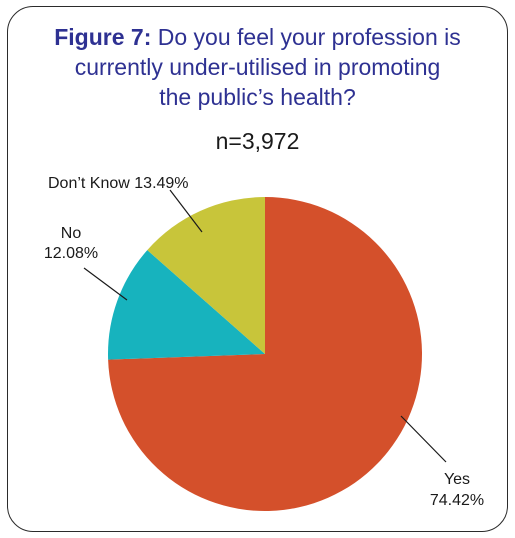  Describe the element at coordinates (457, 500) in the screenshot. I see `label-yes-pct: 74.42%` at that location.